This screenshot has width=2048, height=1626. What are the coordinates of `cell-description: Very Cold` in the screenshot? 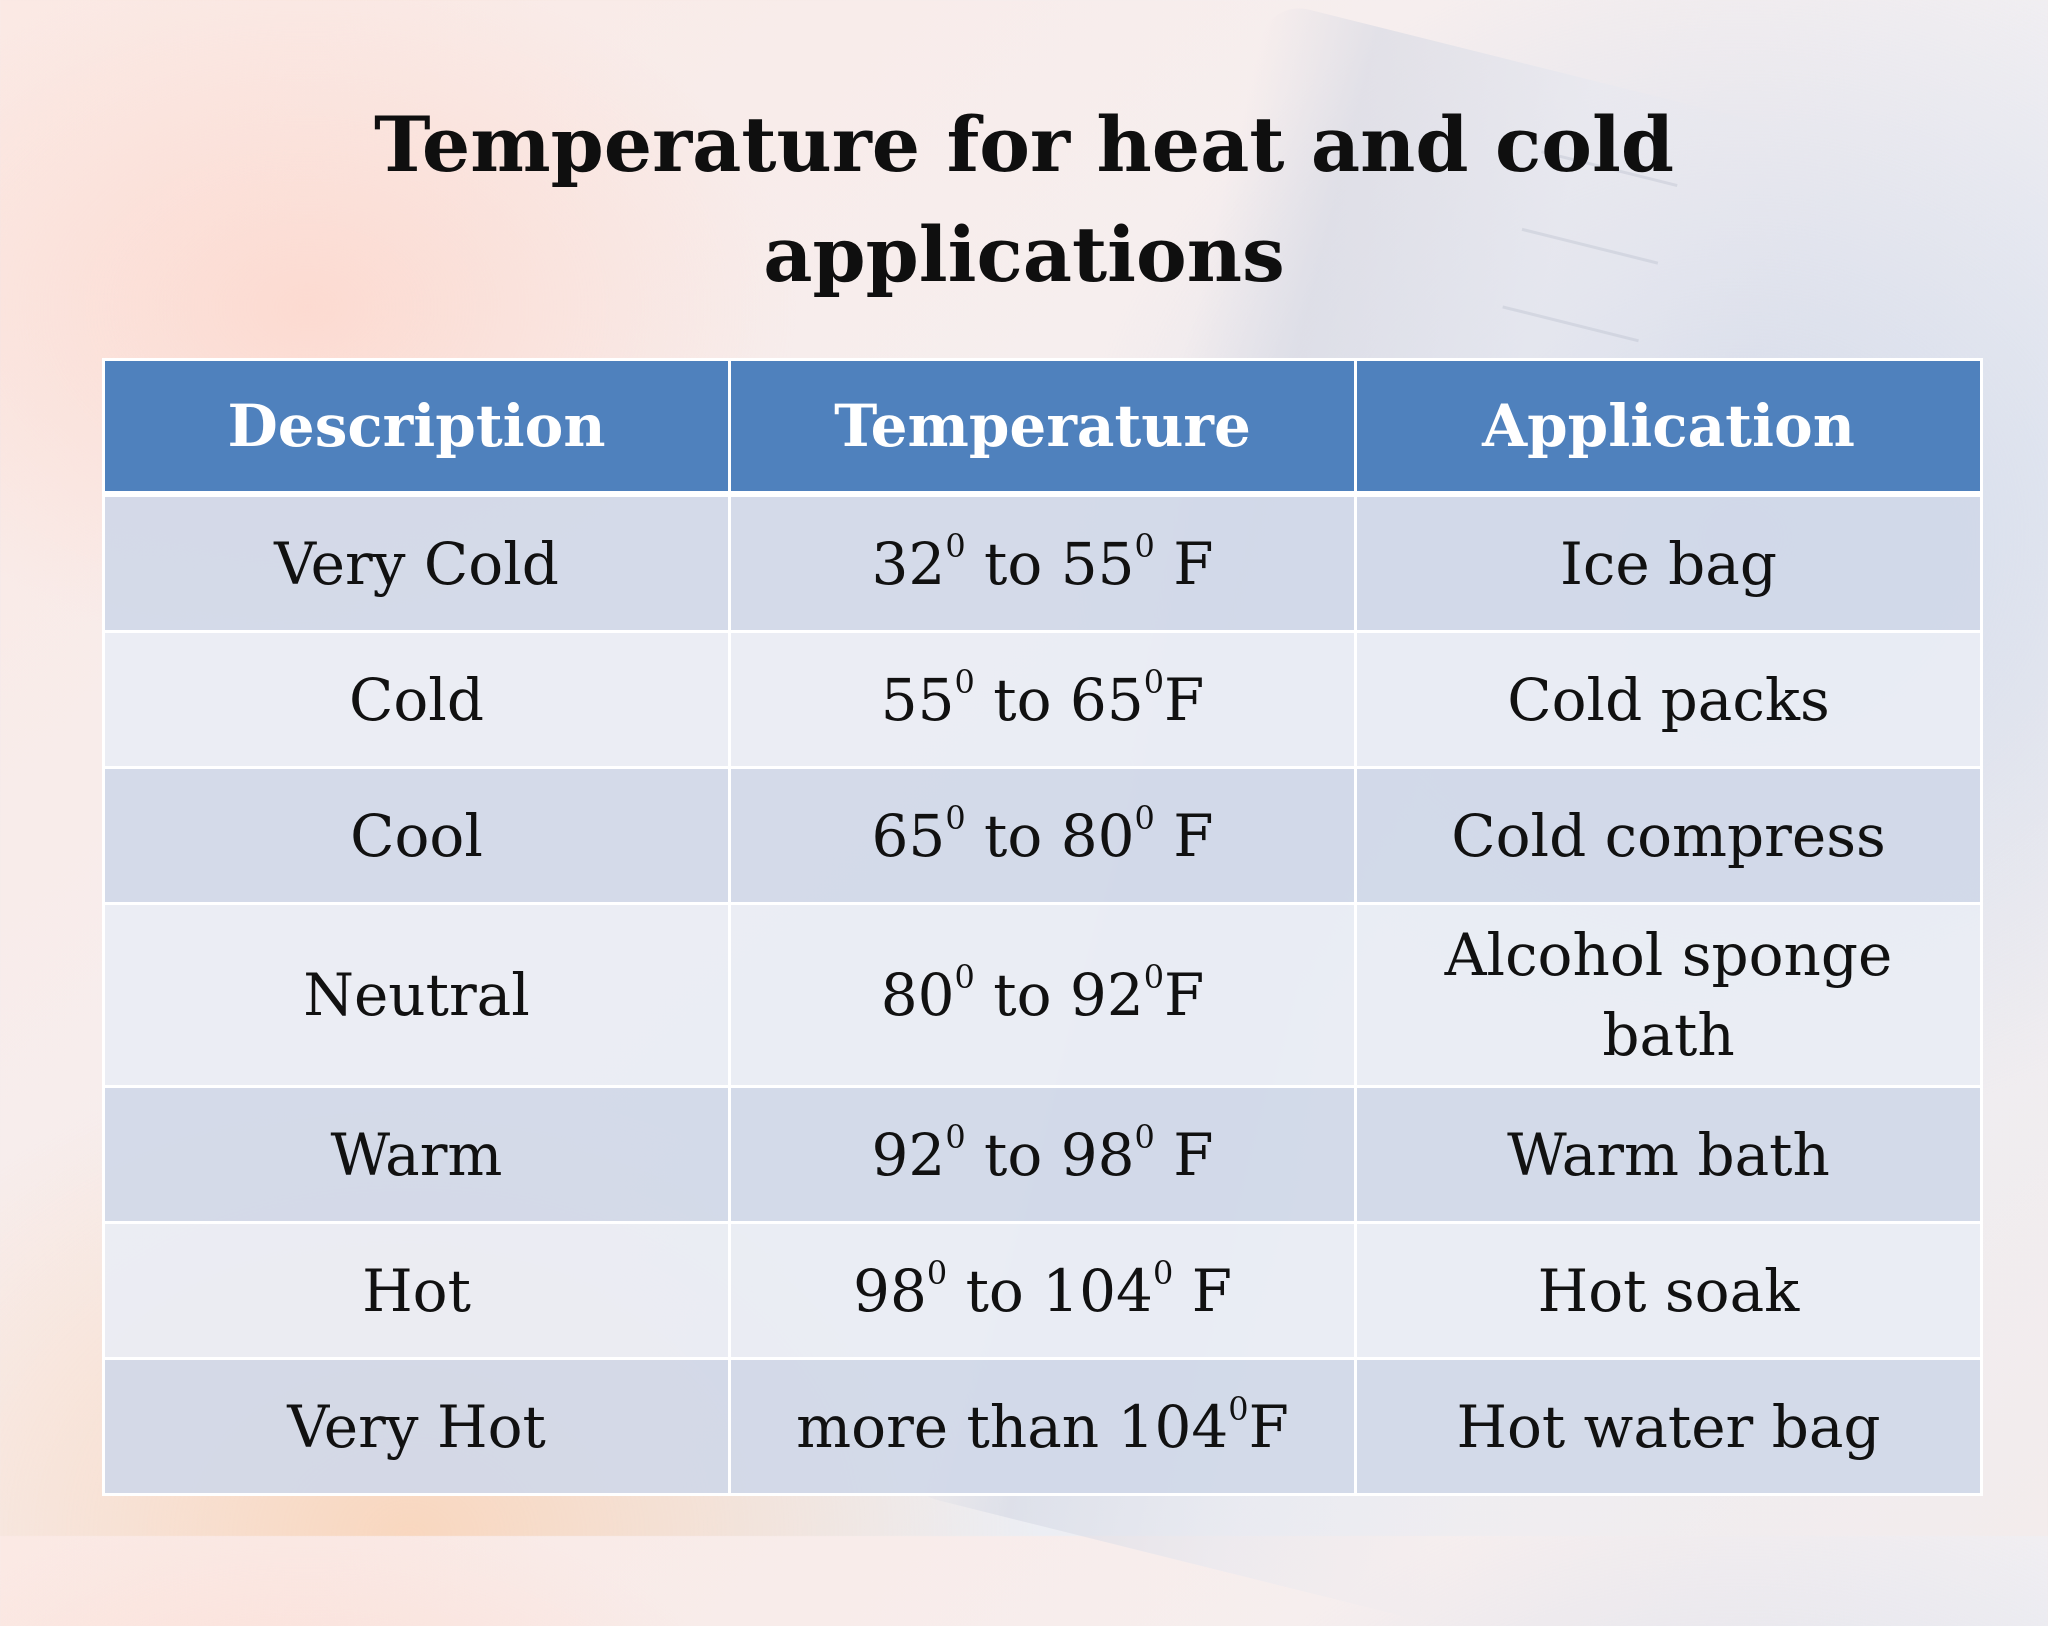 It's located at (416, 562).